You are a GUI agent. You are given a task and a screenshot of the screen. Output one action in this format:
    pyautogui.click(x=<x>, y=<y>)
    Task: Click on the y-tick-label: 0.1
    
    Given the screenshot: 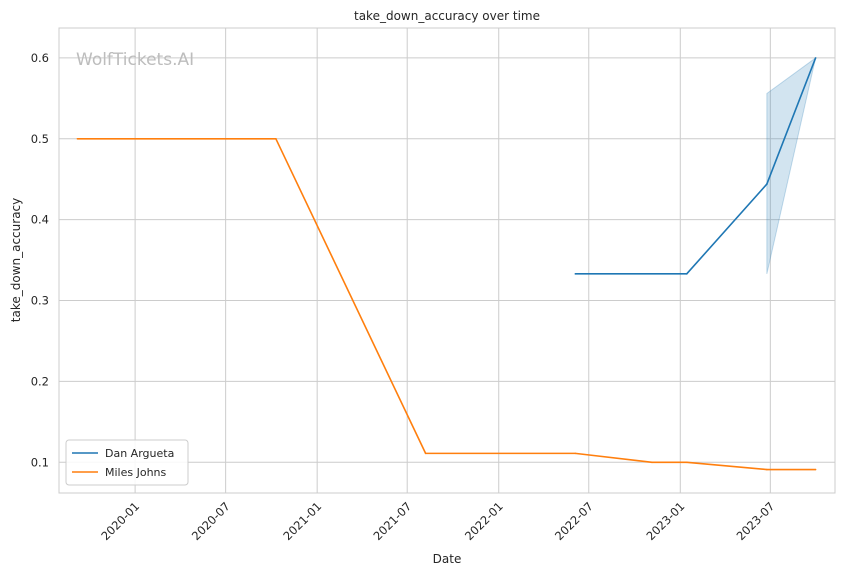 What is the action you would take?
    pyautogui.click(x=40, y=462)
    